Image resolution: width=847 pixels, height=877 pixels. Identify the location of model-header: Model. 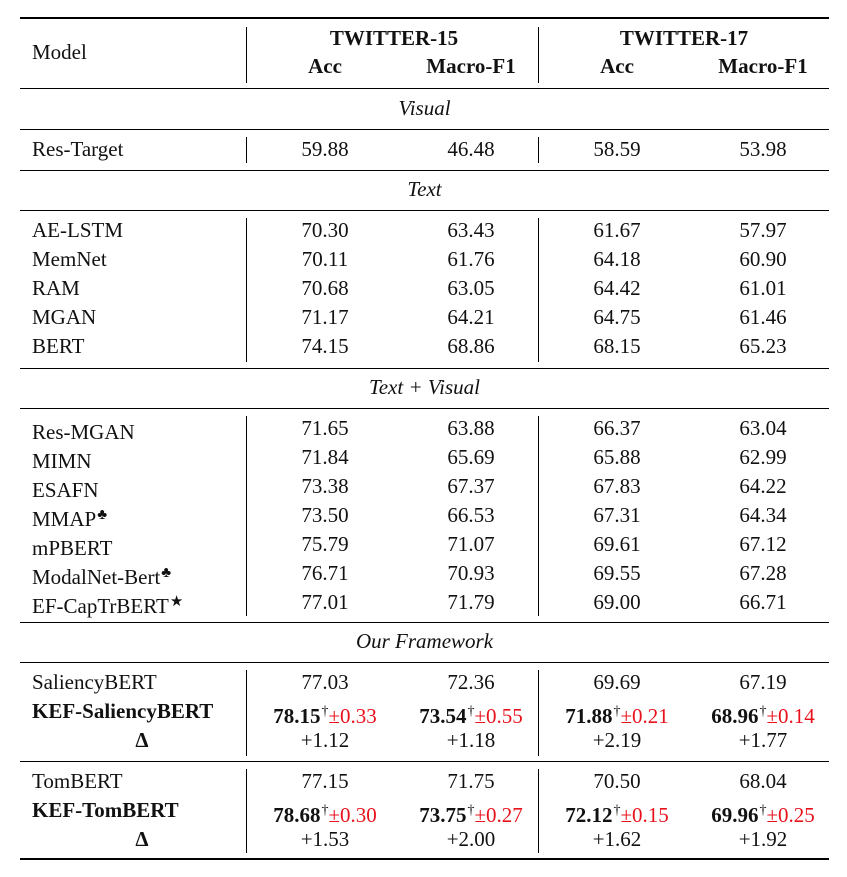
(59, 52).